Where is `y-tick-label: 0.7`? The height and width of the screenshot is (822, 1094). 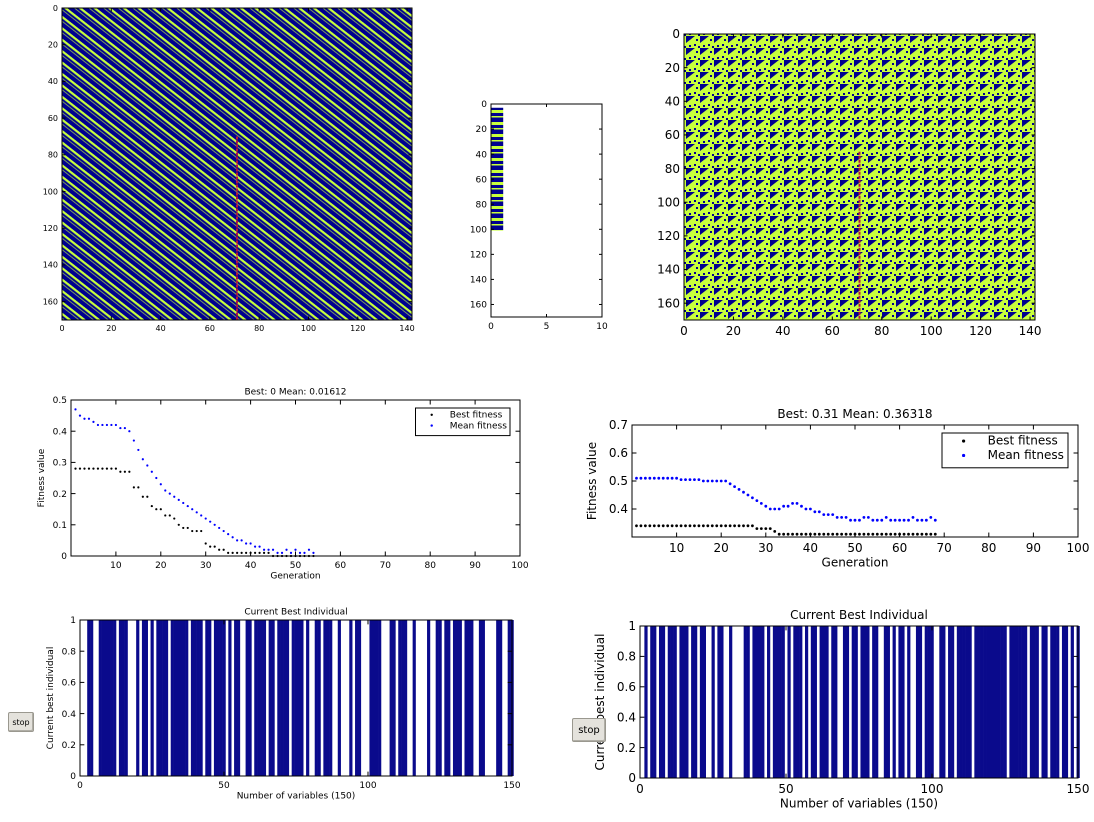 y-tick-label: 0.7 is located at coordinates (618, 425).